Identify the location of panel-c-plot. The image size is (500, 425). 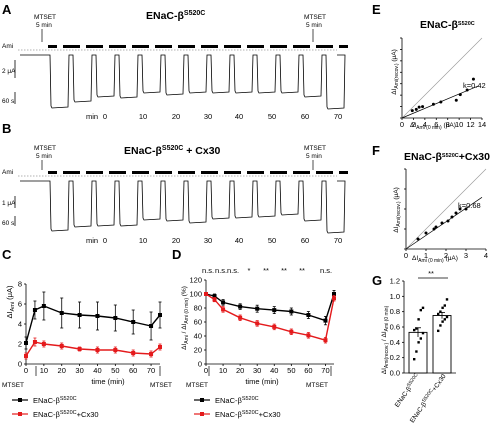
(93, 325).